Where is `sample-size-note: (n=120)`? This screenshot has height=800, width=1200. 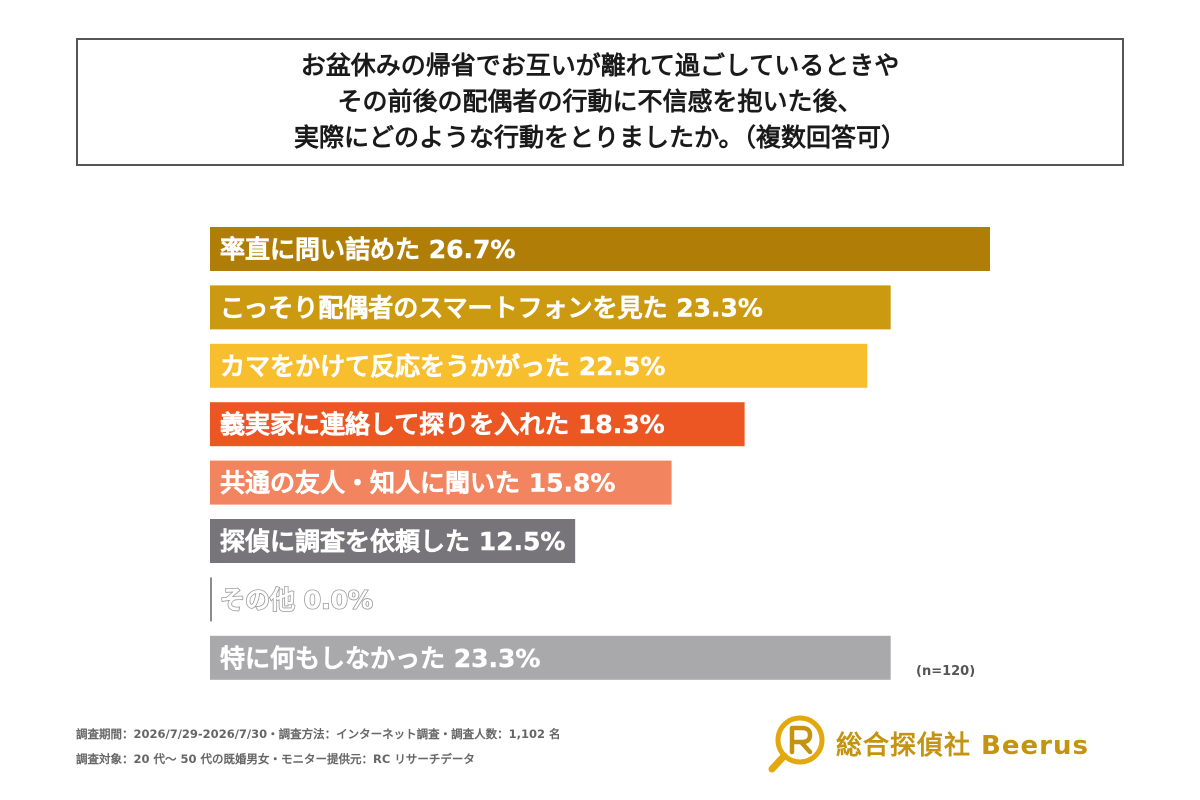 sample-size-note: (n=120) is located at coordinates (946, 671).